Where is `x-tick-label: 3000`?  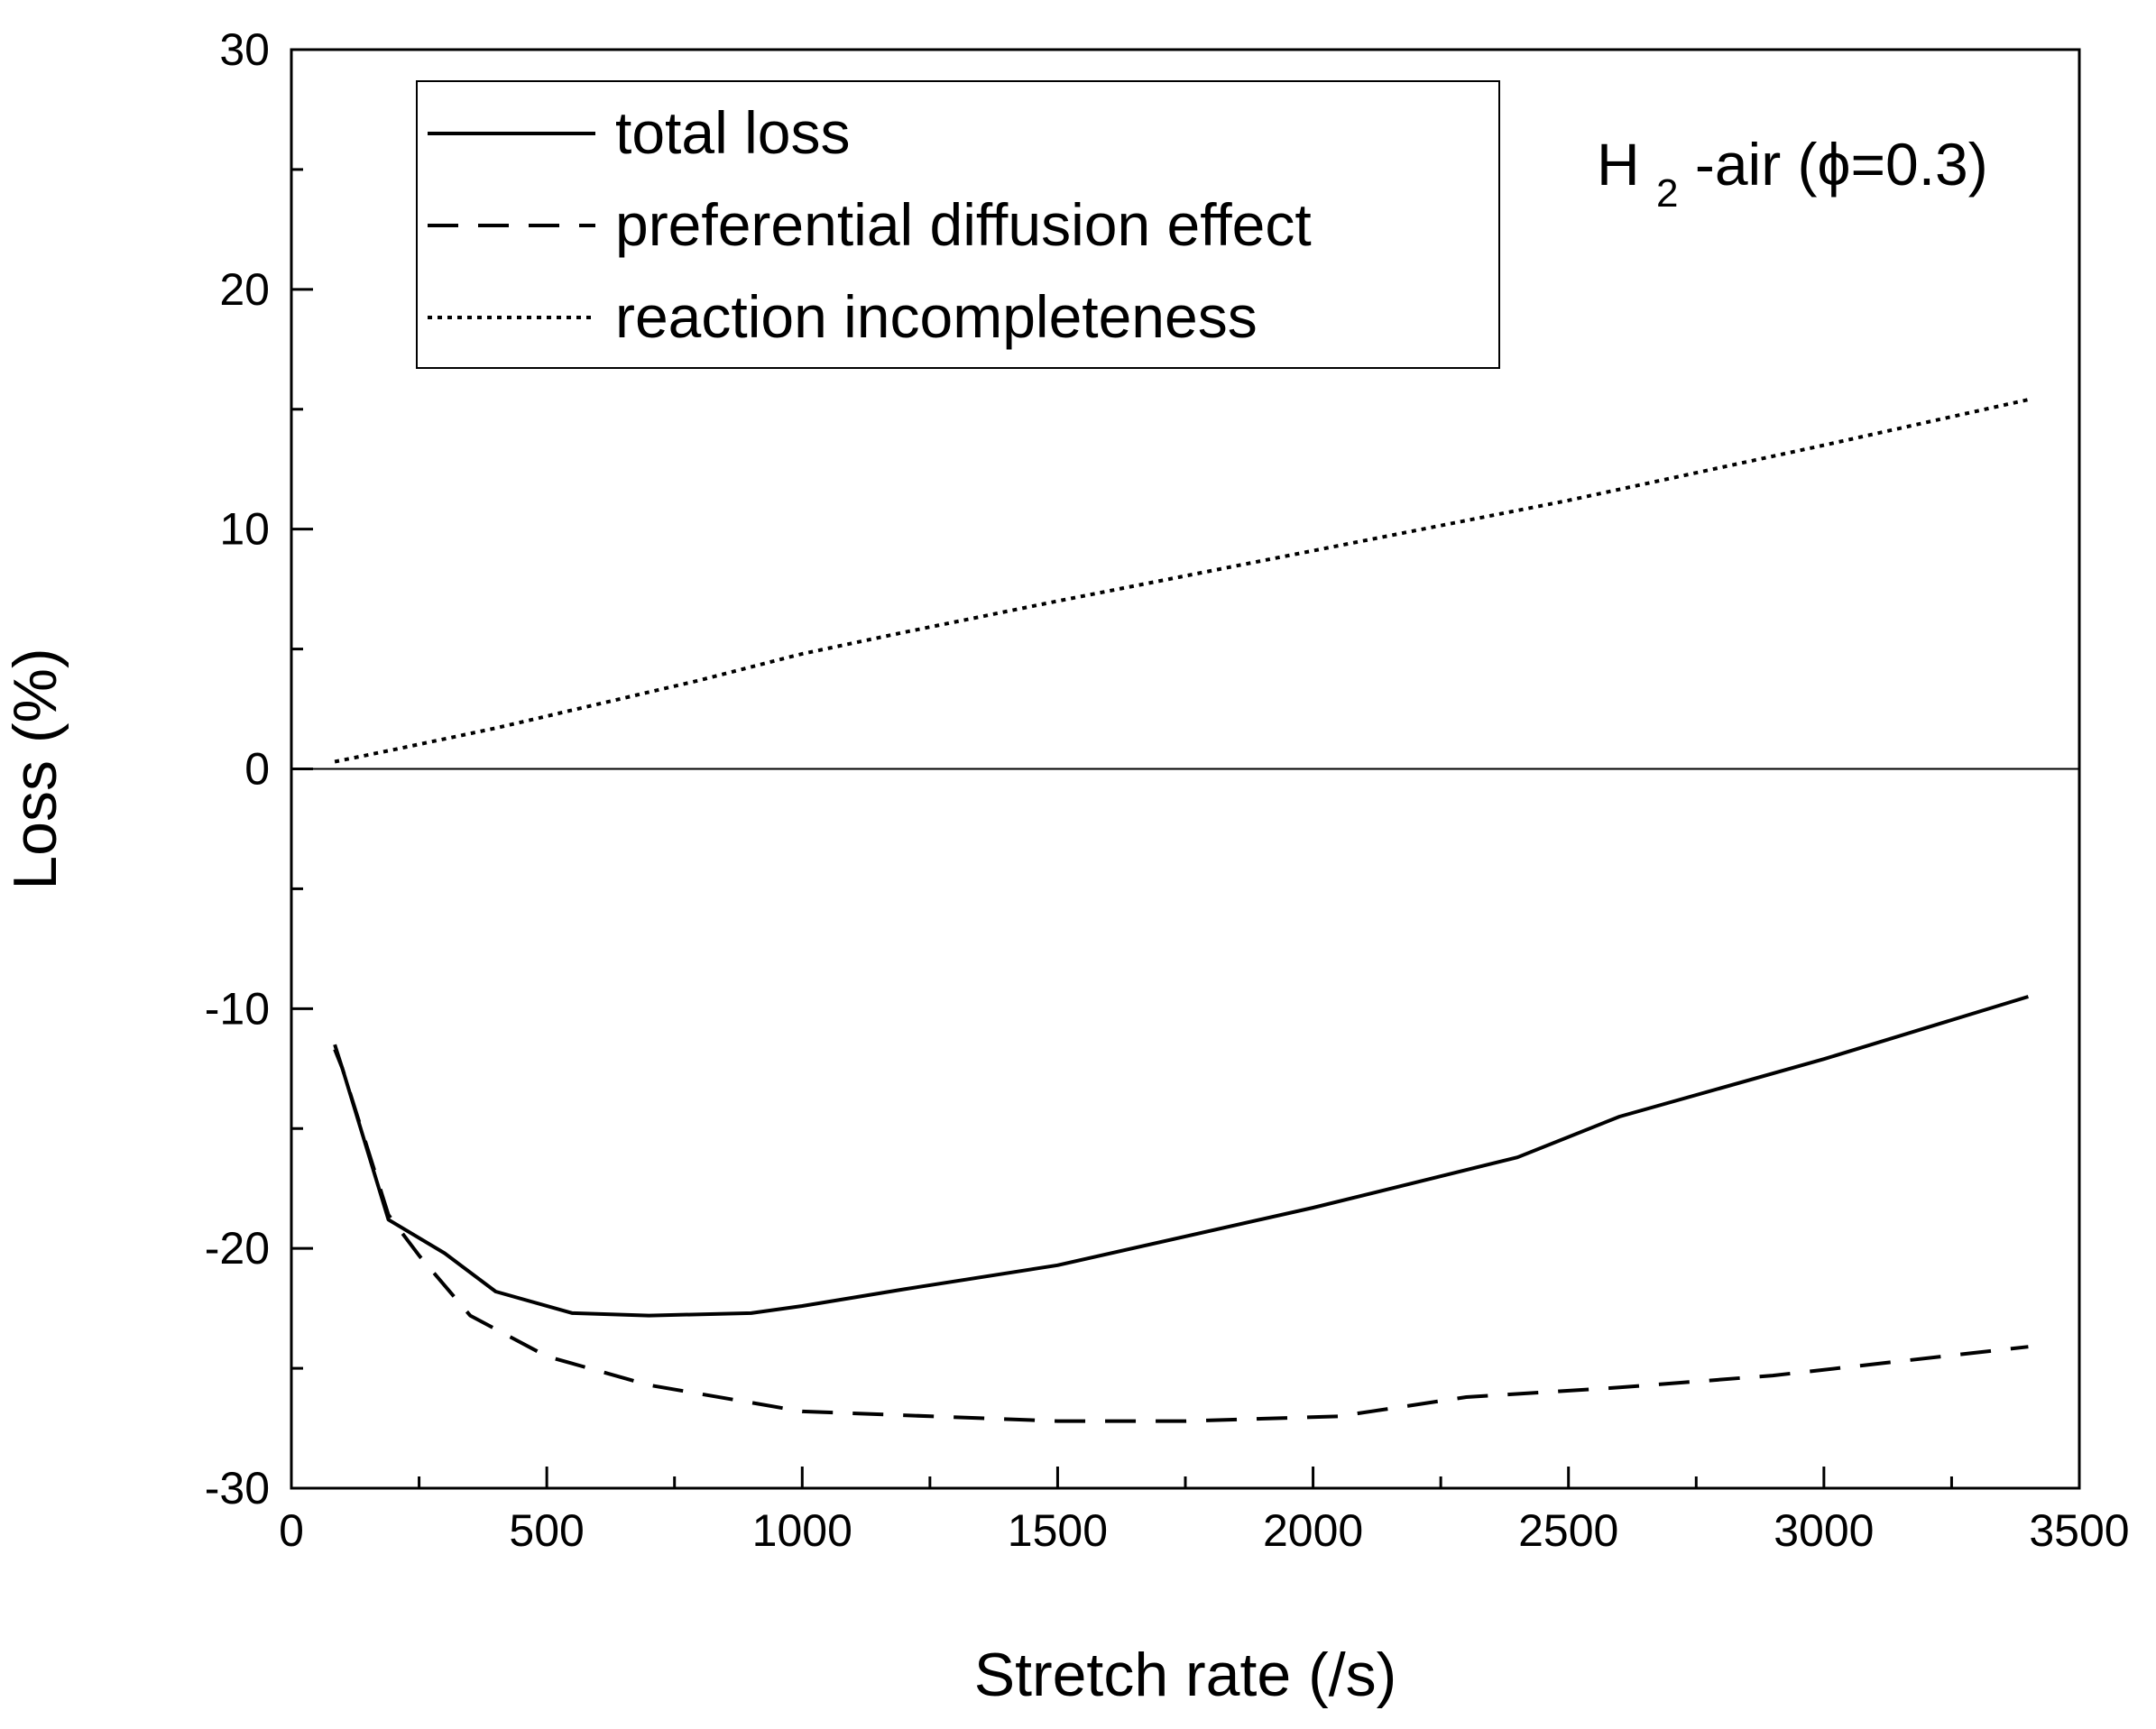
x-tick-label: 3000 is located at coordinates (1824, 1530).